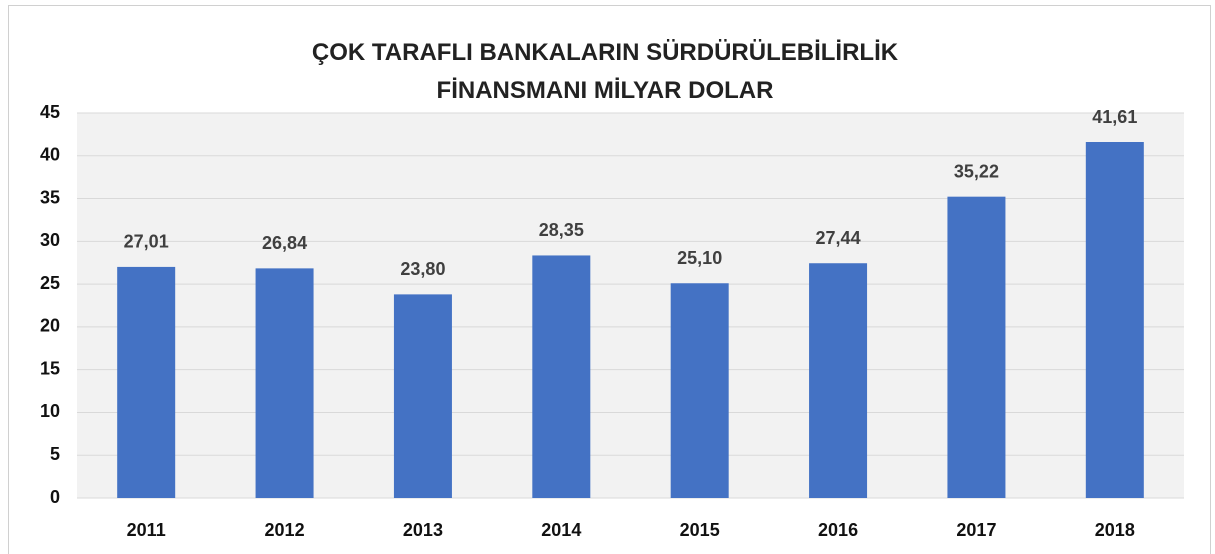  What do you see at coordinates (976, 171) in the screenshot?
I see `value-label: 35,22` at bounding box center [976, 171].